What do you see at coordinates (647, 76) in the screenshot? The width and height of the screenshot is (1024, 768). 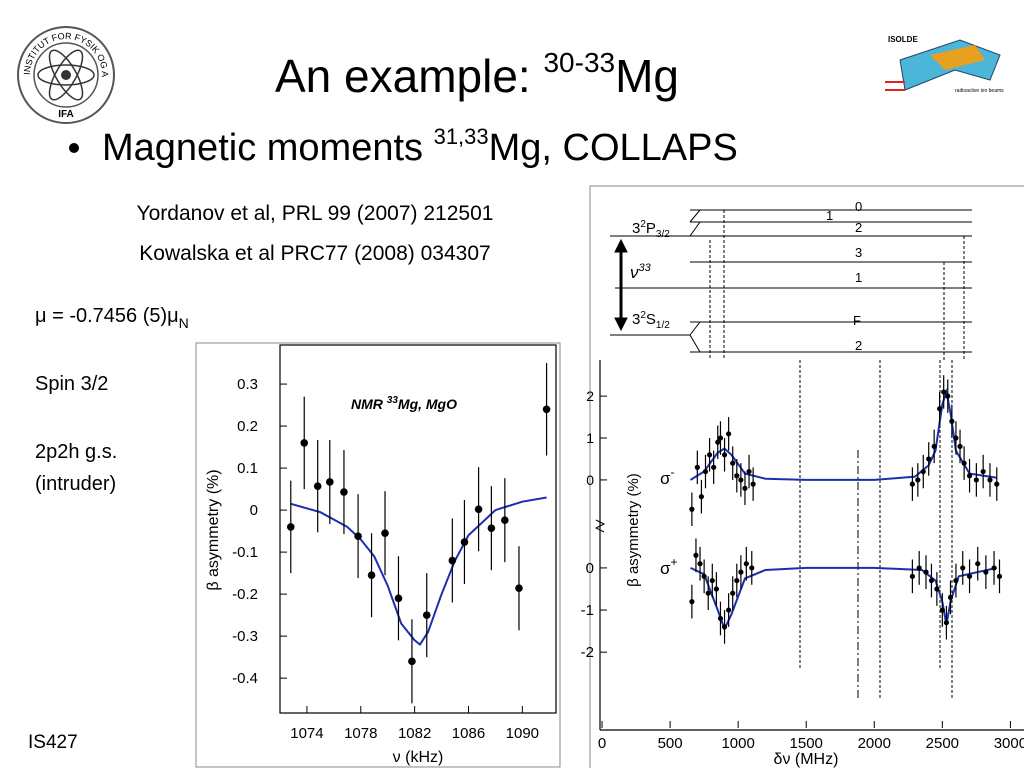 I see `title-tail: Mg` at bounding box center [647, 76].